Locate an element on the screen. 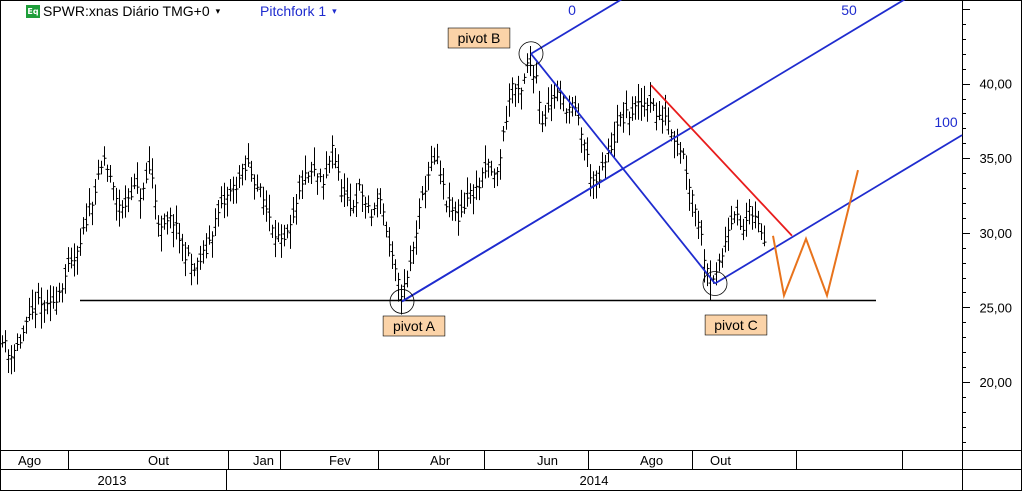 This screenshot has height=491, width=1022. price-tick-label: 20,00 is located at coordinates (995, 382).